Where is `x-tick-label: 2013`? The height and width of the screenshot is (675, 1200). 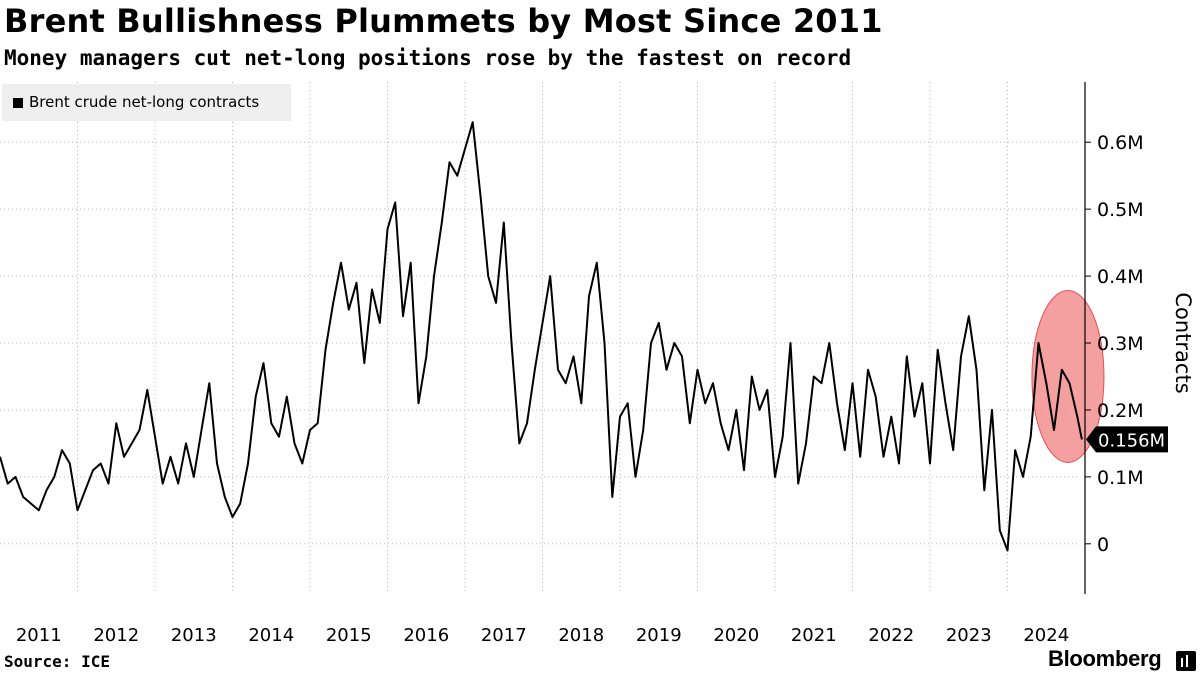 x-tick-label: 2013 is located at coordinates (194, 635).